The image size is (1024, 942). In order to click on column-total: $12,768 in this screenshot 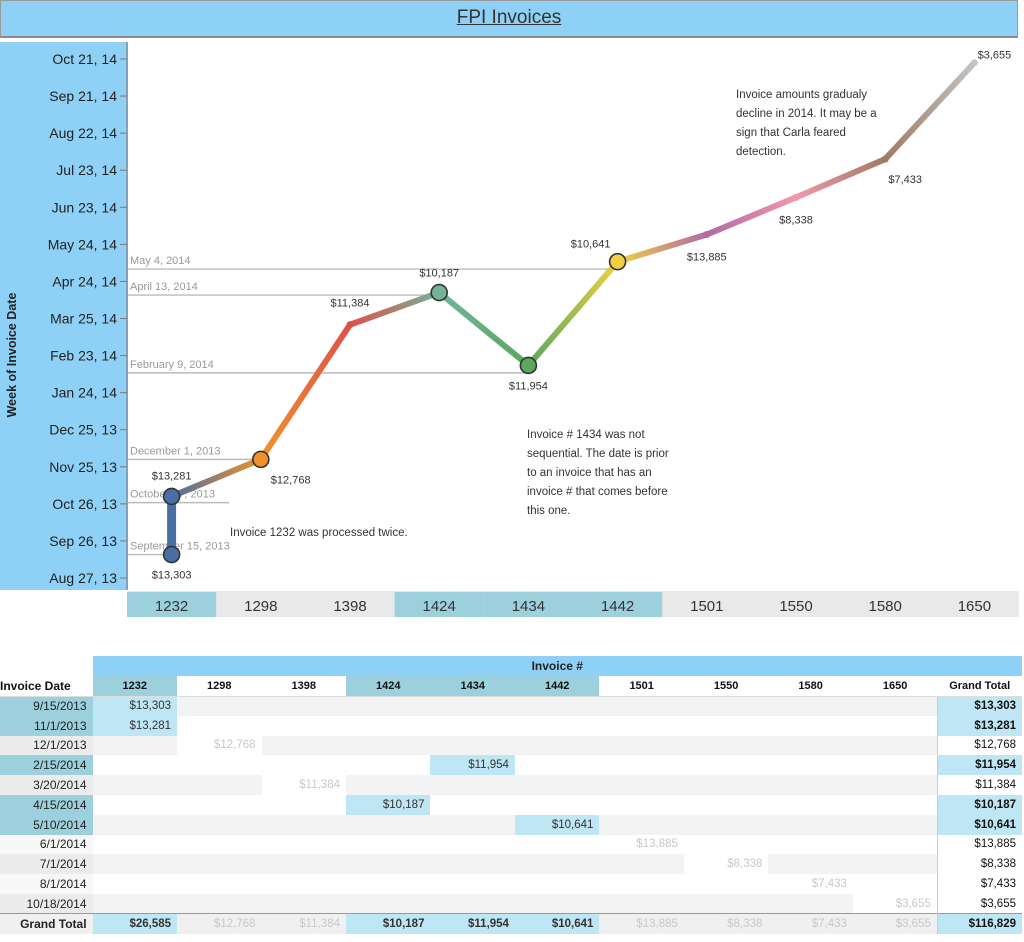, I will do `click(219, 923)`.